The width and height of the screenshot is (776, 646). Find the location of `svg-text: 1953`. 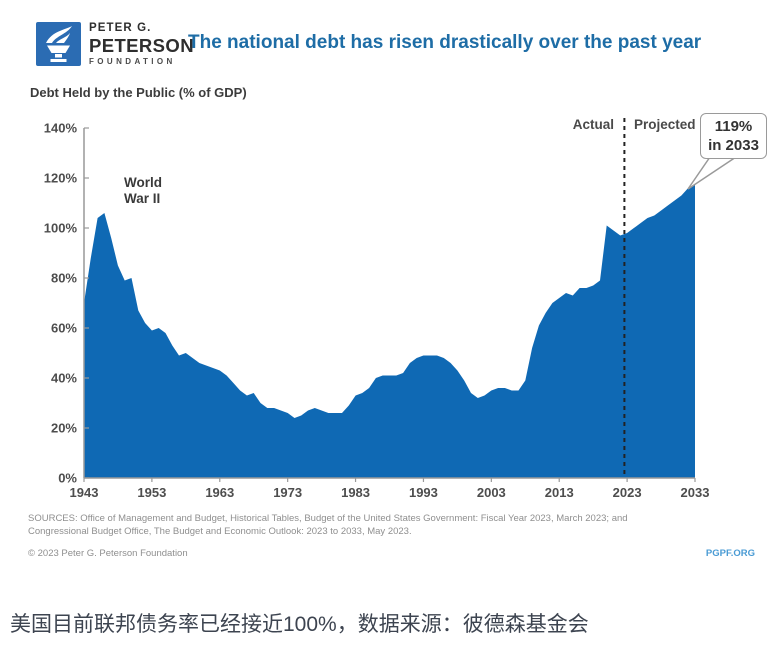

svg-text: 1953 is located at coordinates (151, 492).